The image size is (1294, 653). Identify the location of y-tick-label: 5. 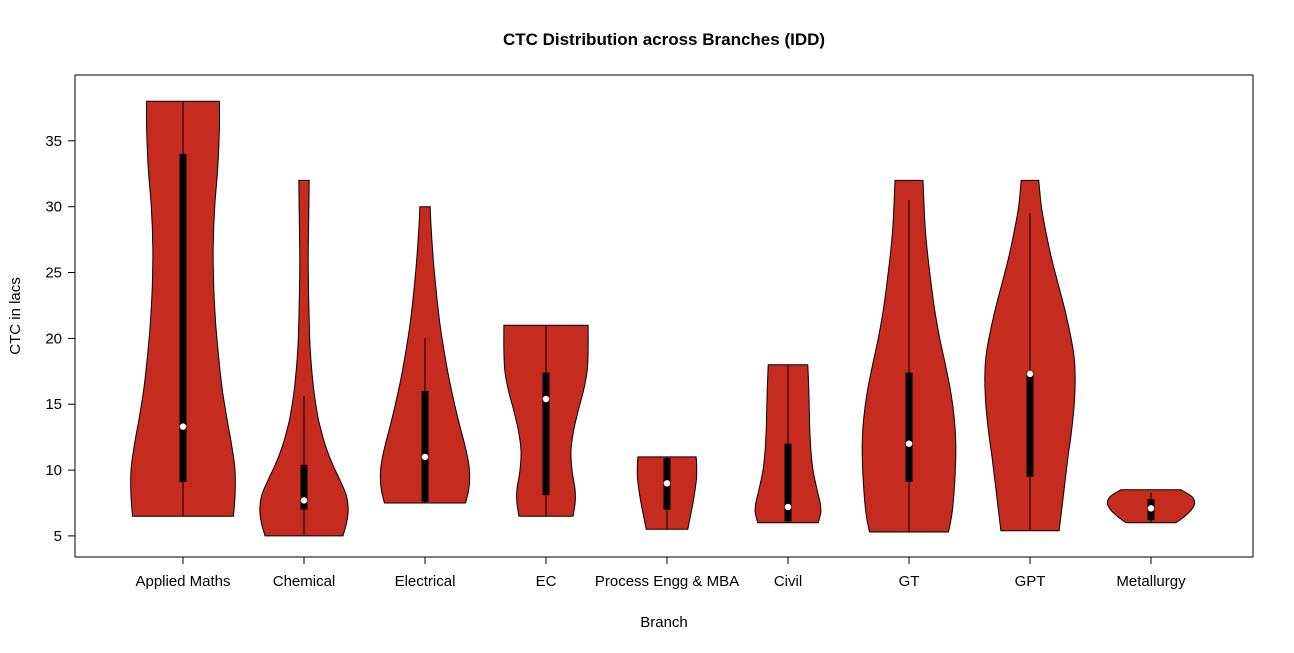
(58, 536).